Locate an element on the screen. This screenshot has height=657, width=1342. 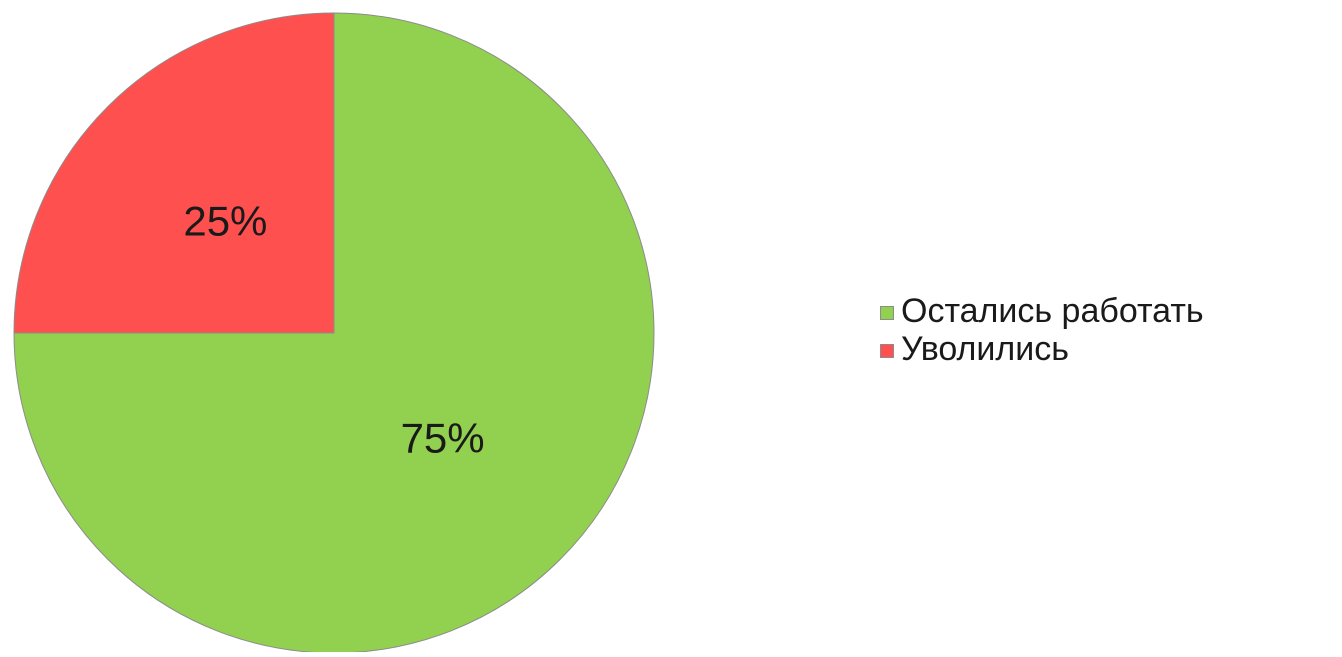
legend-item-stayed: Остались работать is located at coordinates (1042, 311).